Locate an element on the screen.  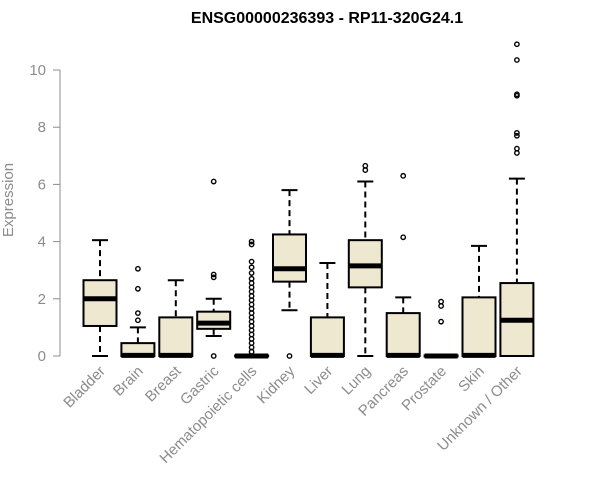
box-unknown-other is located at coordinates (517, 199).